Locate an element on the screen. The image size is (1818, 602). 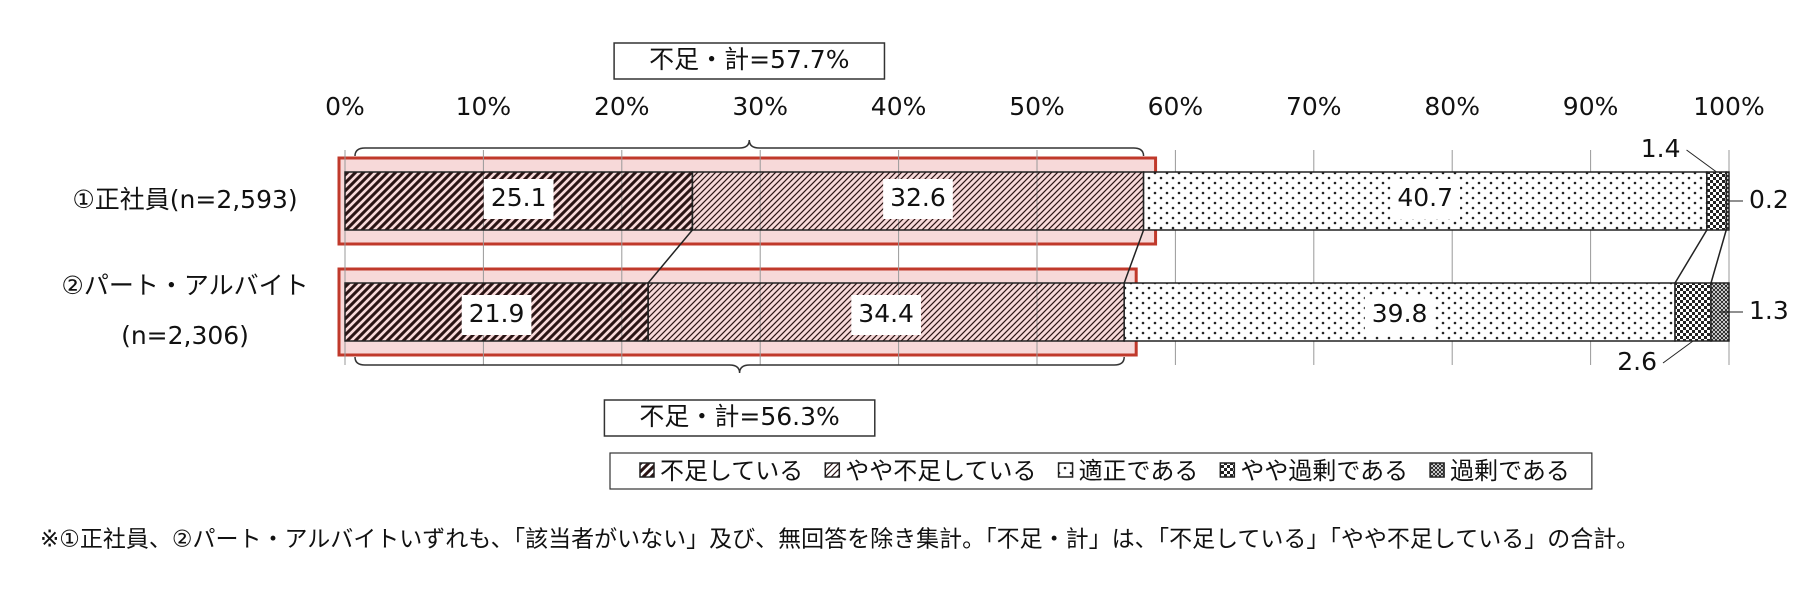
legend-label: やや過剰である is located at coordinates (1324, 471).